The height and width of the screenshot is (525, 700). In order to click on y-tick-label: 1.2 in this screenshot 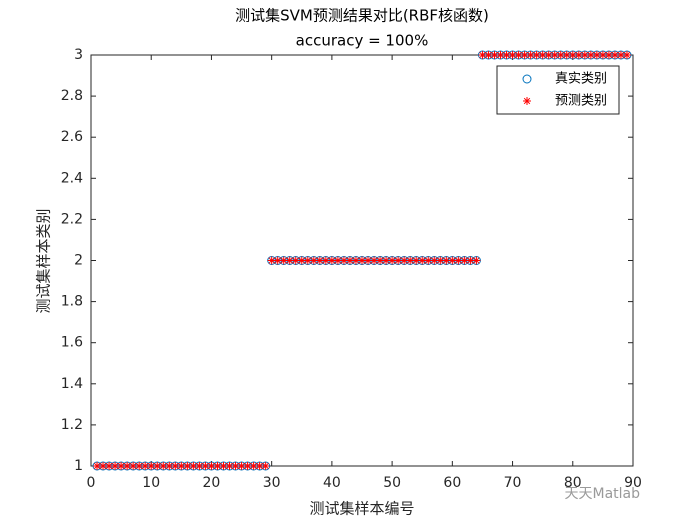, I will do `click(72, 425)`.